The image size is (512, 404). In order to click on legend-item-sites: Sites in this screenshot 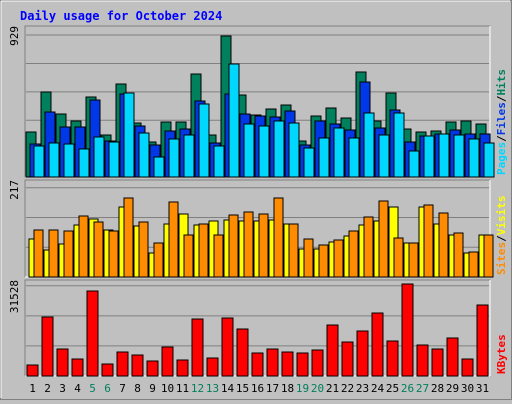, I will do `click(501, 258)`.